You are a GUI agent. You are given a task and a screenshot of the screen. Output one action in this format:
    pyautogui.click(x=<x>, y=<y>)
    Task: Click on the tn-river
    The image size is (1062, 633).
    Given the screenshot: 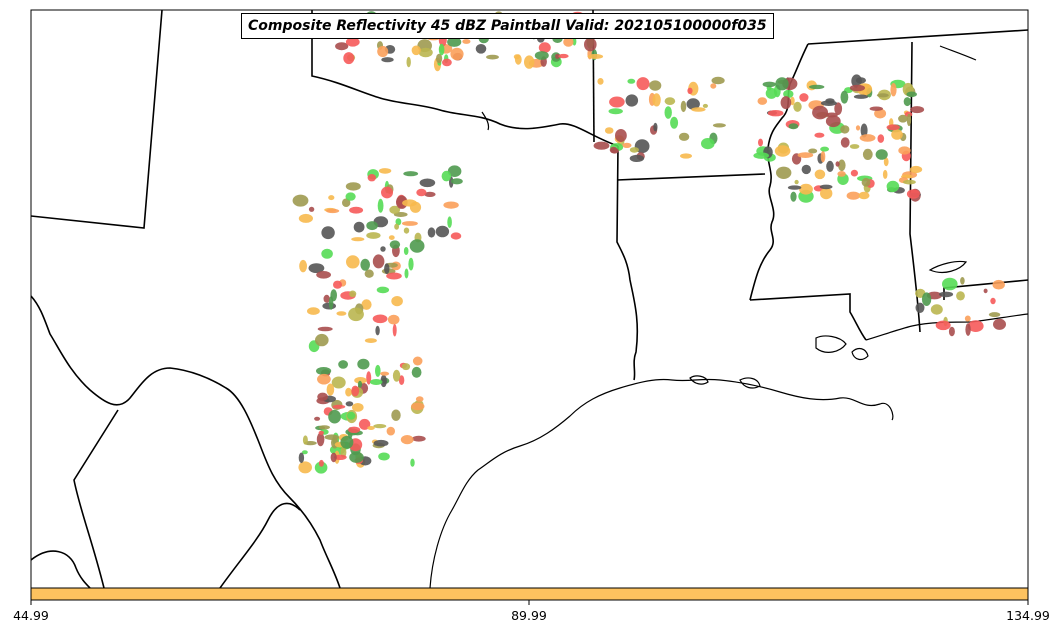 What is the action you would take?
    pyautogui.click(x=958, y=53)
    